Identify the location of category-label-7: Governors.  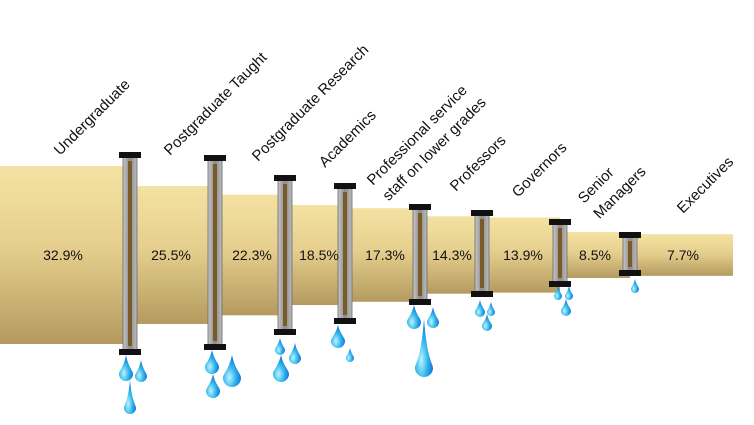
(540, 170).